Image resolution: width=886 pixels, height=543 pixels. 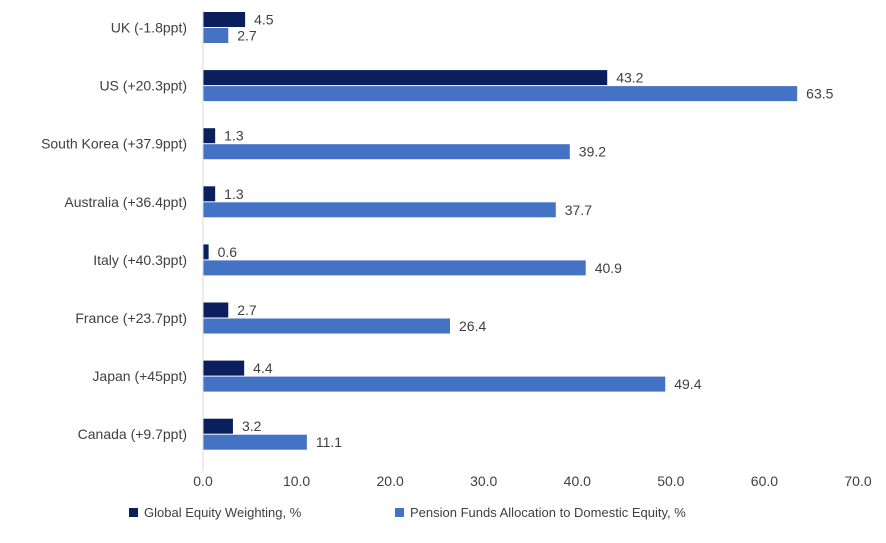 I want to click on legend-swatch-global-equity-weighting, so click(x=133, y=512).